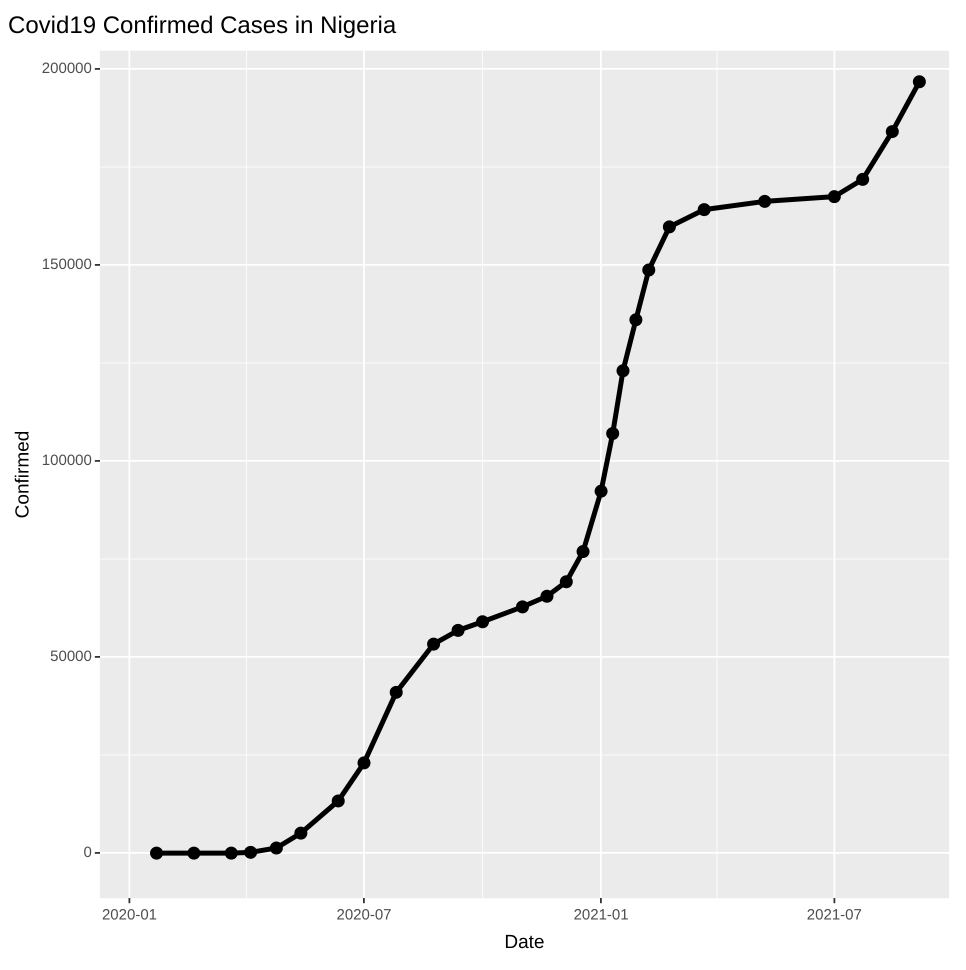  What do you see at coordinates (601, 915) in the screenshot?
I see `x-tick-label: 2021-01` at bounding box center [601, 915].